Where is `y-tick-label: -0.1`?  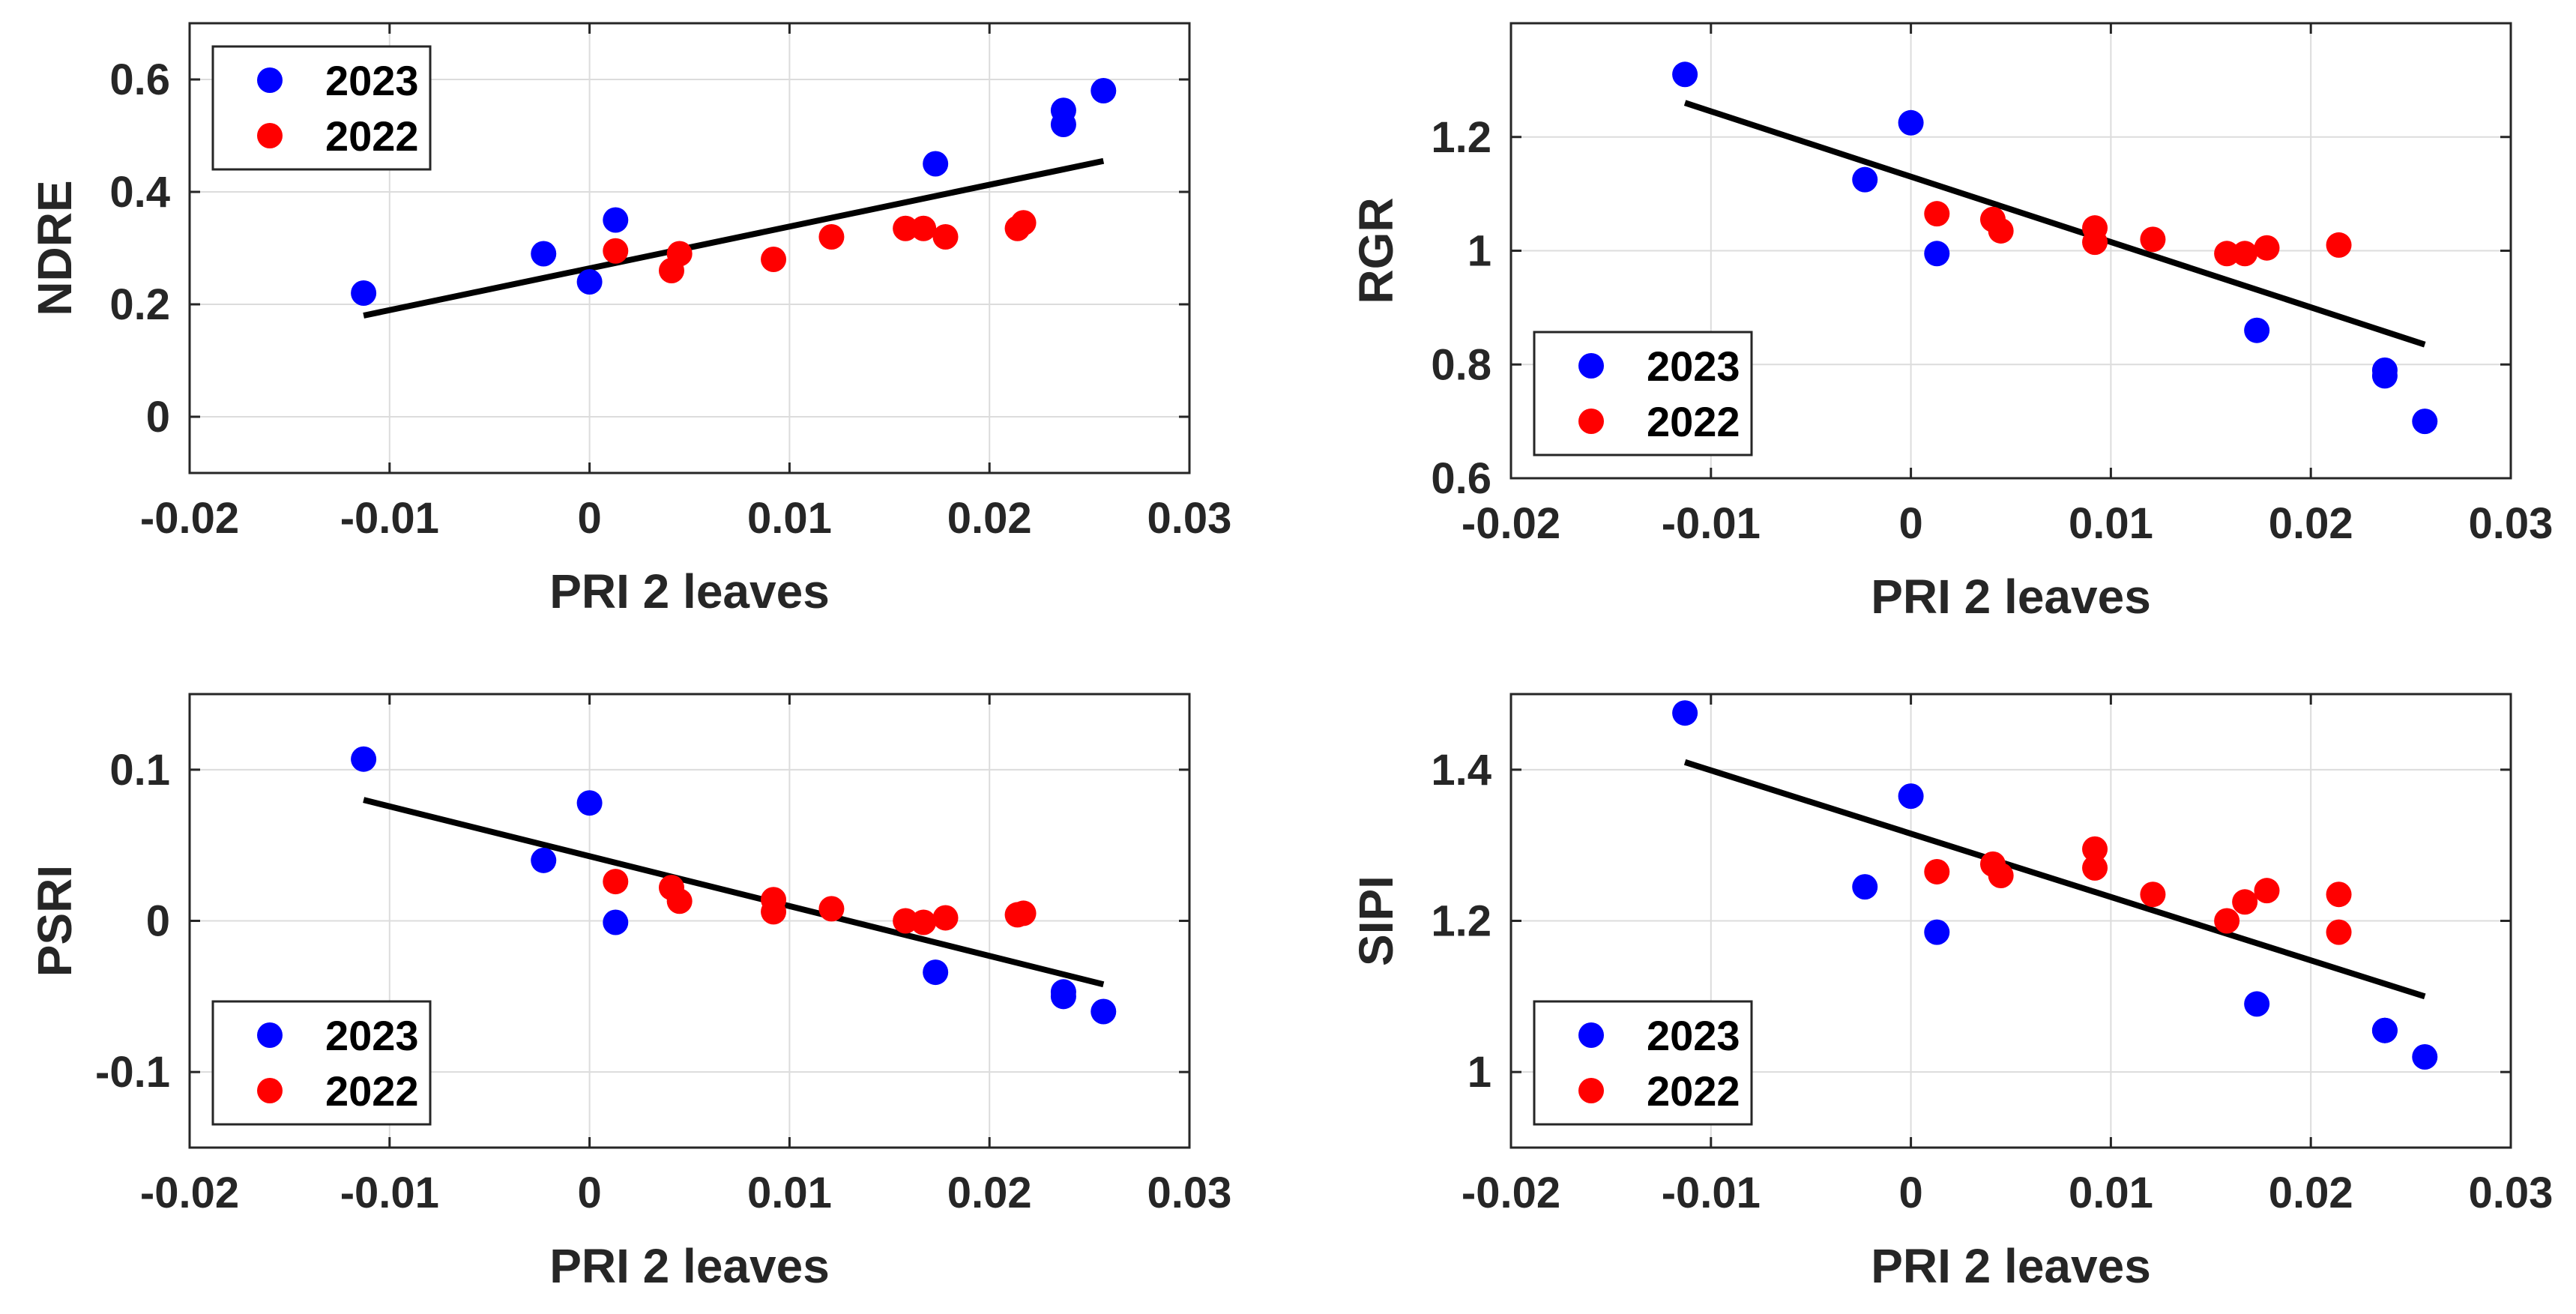
y-tick-label: -0.1 is located at coordinates (133, 1072).